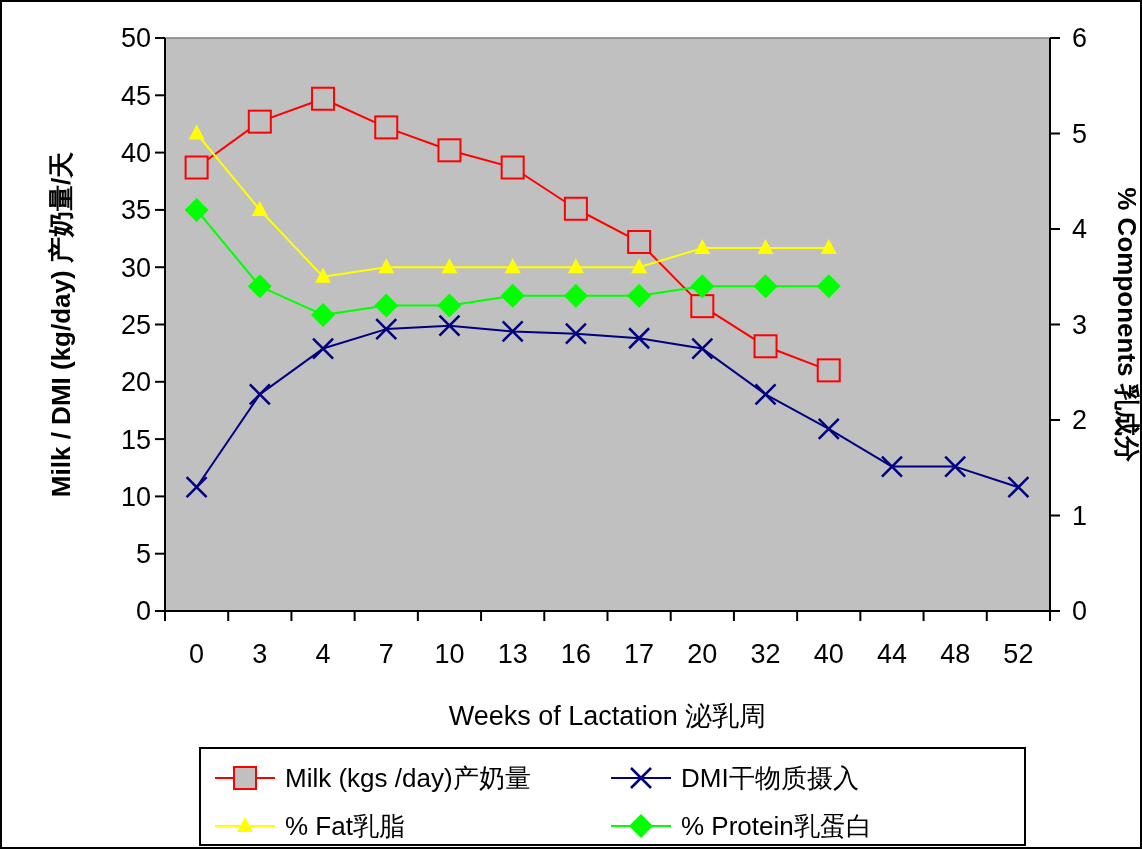 The width and height of the screenshot is (1142, 849). What do you see at coordinates (1080, 420) in the screenshot?
I see `y2-tick-label: 2` at bounding box center [1080, 420].